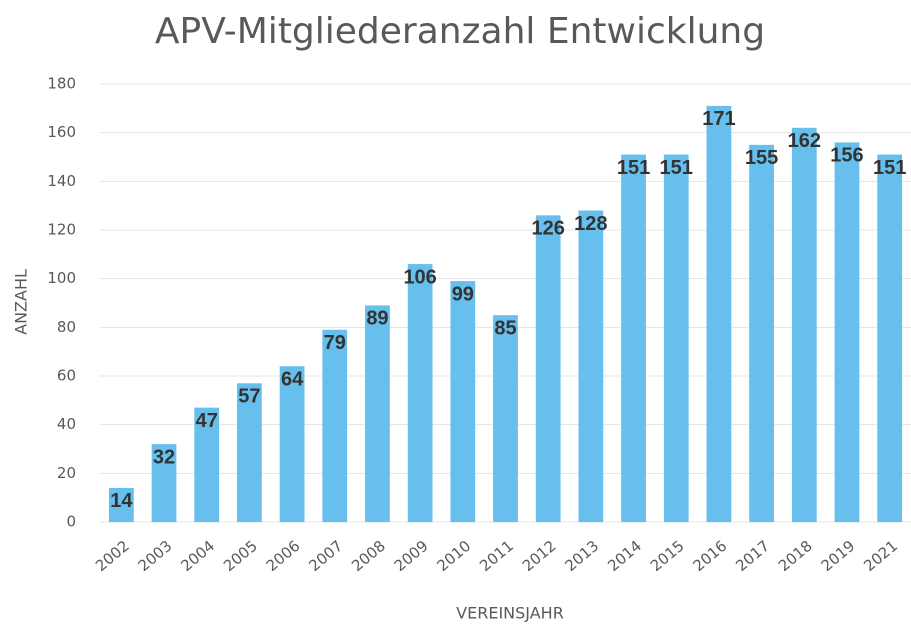 This screenshot has height=626, width=911. Describe the element at coordinates (207, 421) in the screenshot. I see `data-label: 47` at that location.